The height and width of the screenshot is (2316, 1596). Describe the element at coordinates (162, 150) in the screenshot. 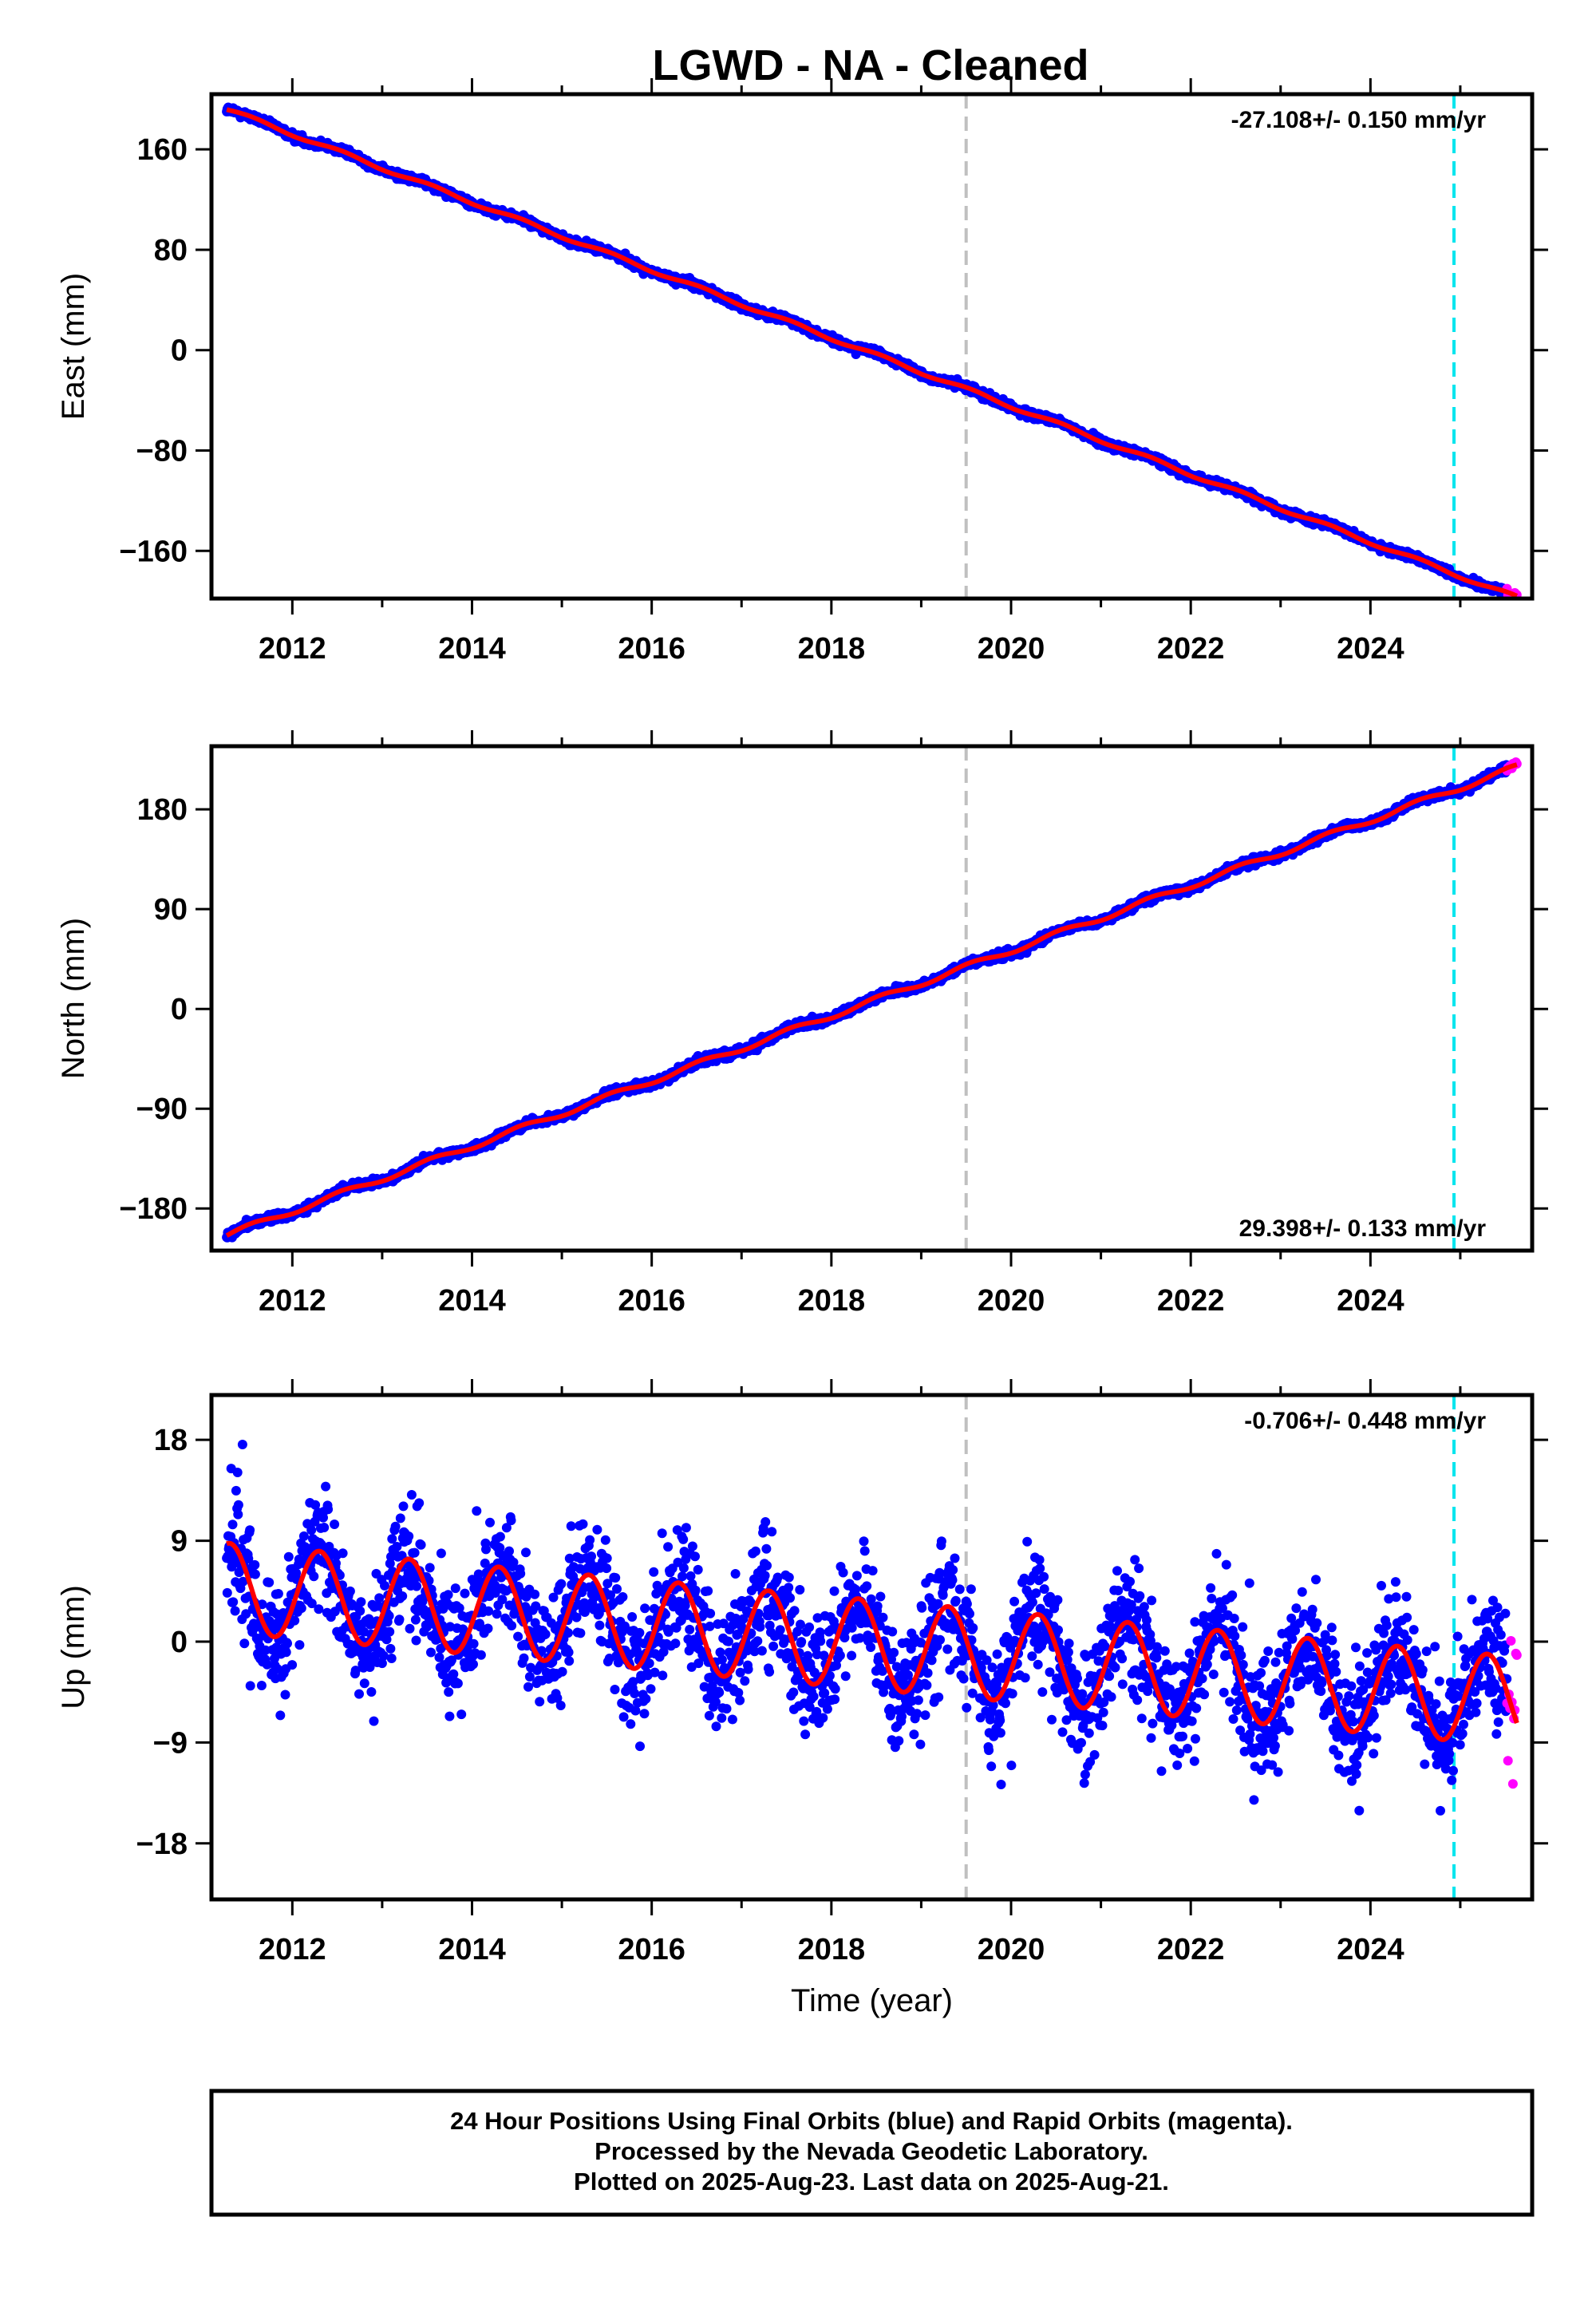

I see `east-y-tick-label: 160` at that location.